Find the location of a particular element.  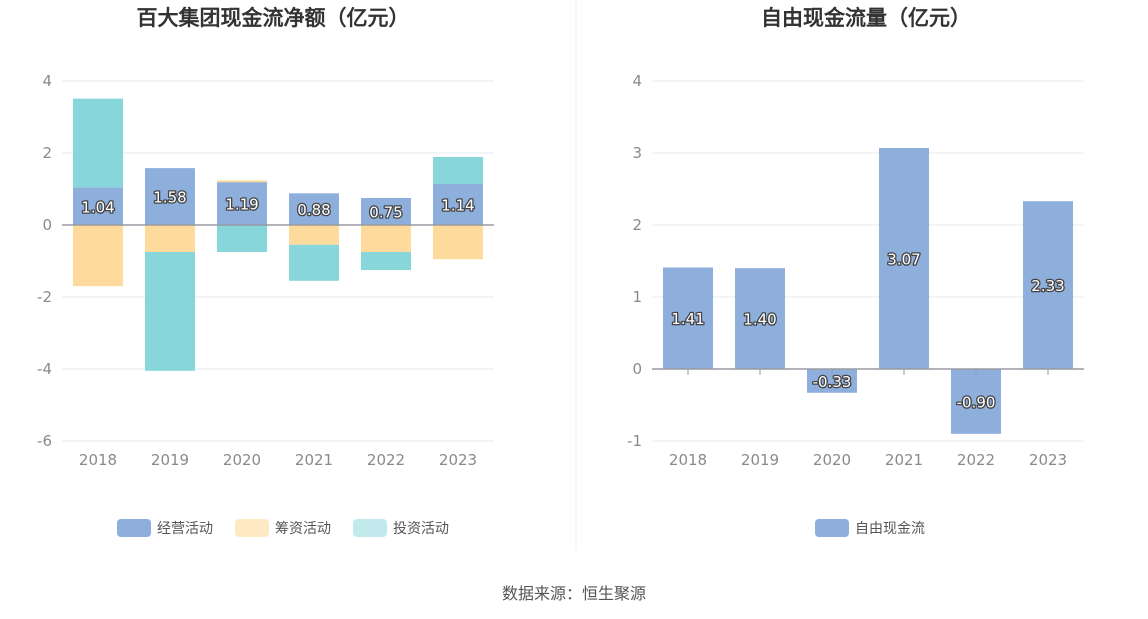

chart1-data-label: 0.88 is located at coordinates (313, 210).